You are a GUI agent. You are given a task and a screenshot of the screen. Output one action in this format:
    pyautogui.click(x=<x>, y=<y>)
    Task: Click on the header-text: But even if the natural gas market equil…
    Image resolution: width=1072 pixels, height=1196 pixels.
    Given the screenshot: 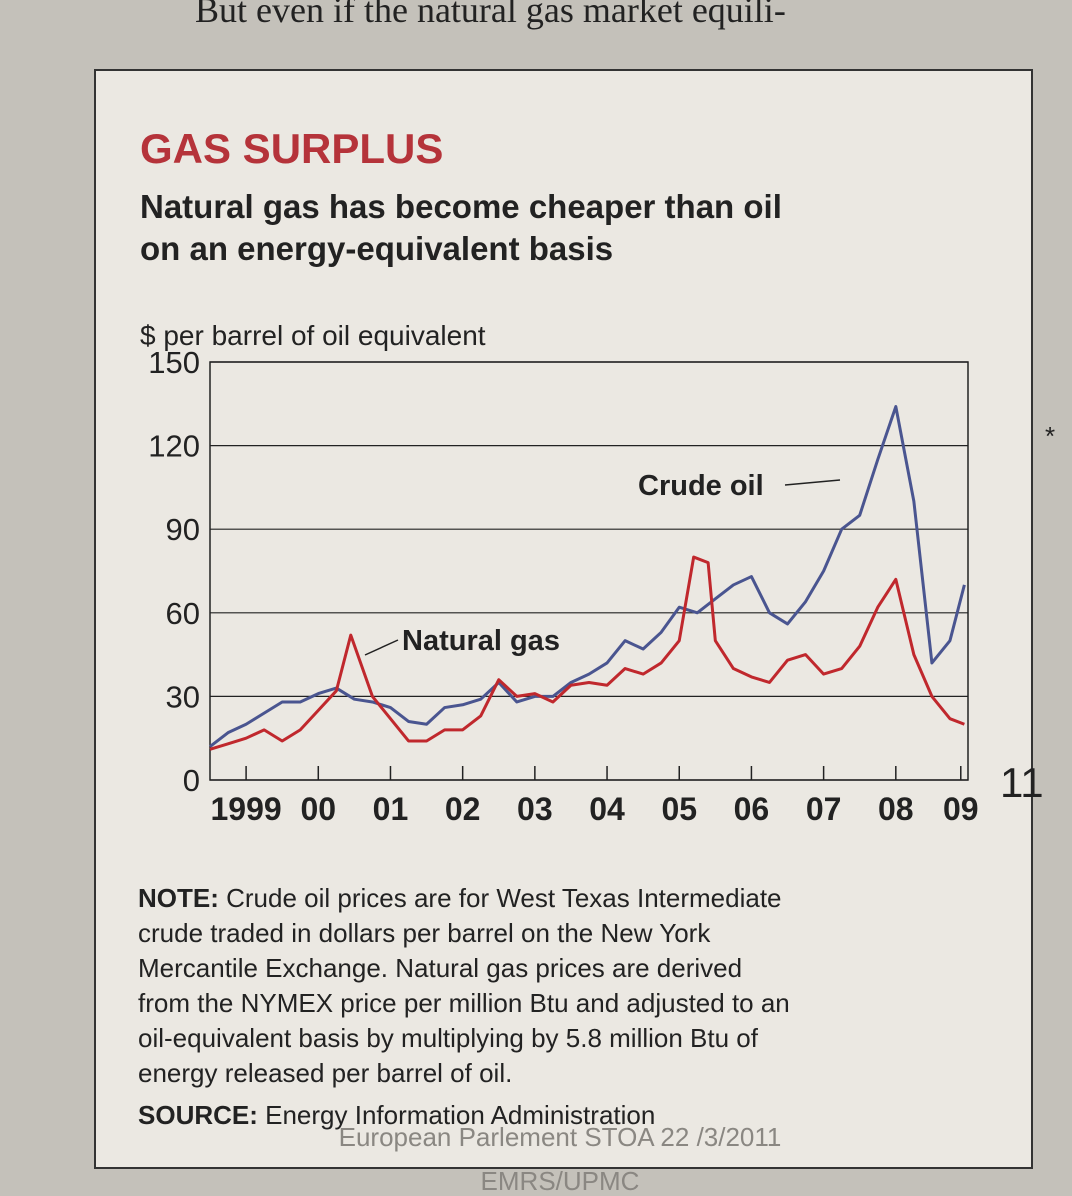 What is the action you would take?
    pyautogui.click(x=490, y=15)
    